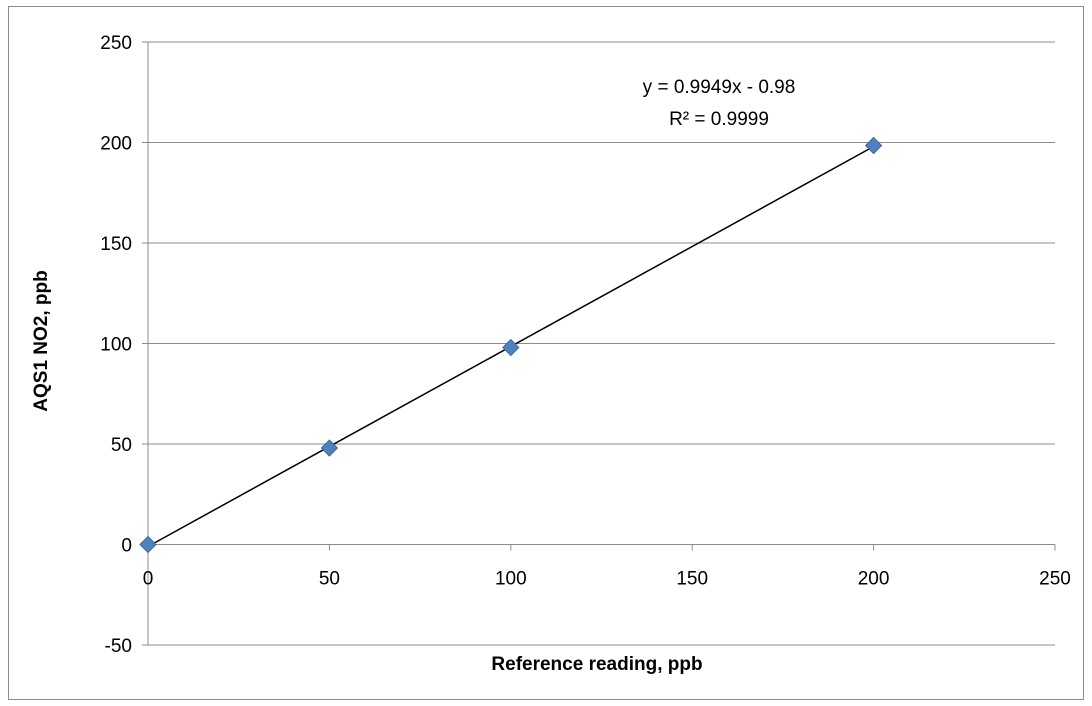  Describe the element at coordinates (719, 119) in the screenshot. I see `trendline-r-squared: R² = 0.9999` at that location.